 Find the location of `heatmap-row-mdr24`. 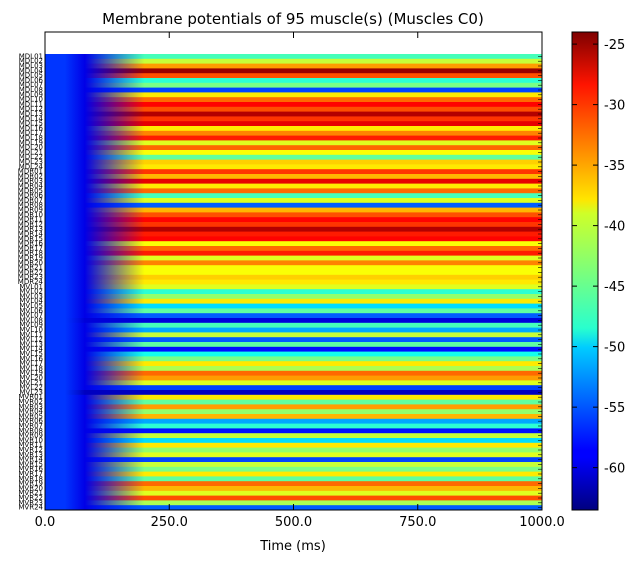

heatmap-row-mdr24 is located at coordinates (293, 282).